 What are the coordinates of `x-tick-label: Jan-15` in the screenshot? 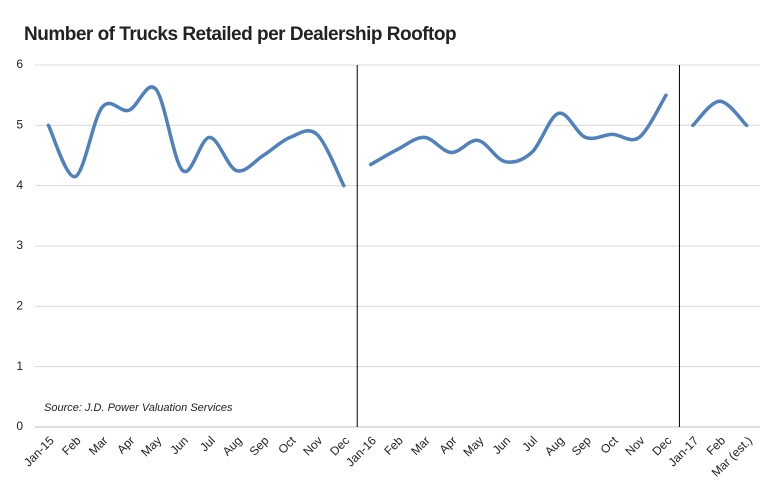 It's located at (39, 451).